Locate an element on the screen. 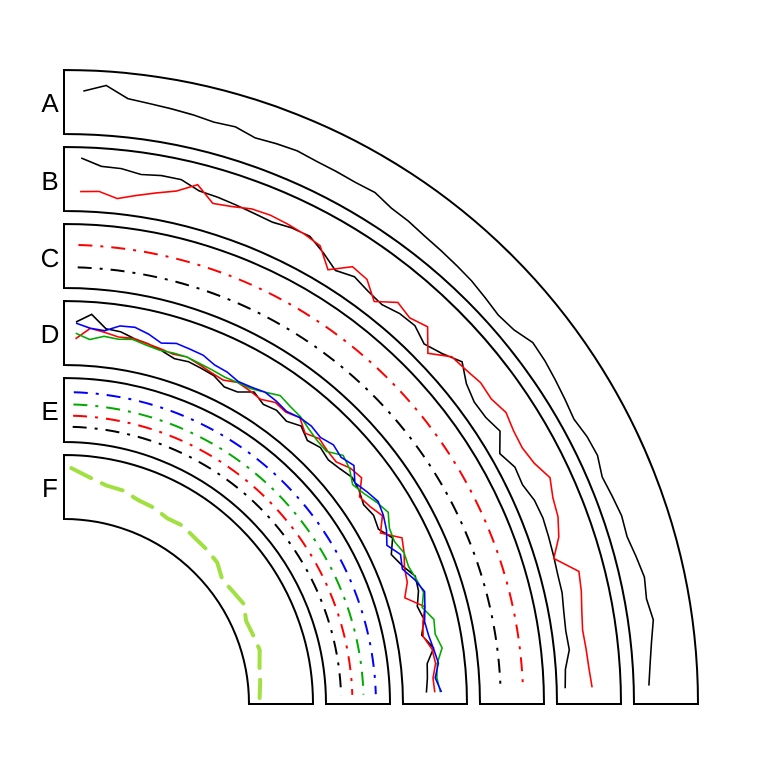 Image resolution: width=768 pixels, height=768 pixels. track-frame-f is located at coordinates (189, 579).